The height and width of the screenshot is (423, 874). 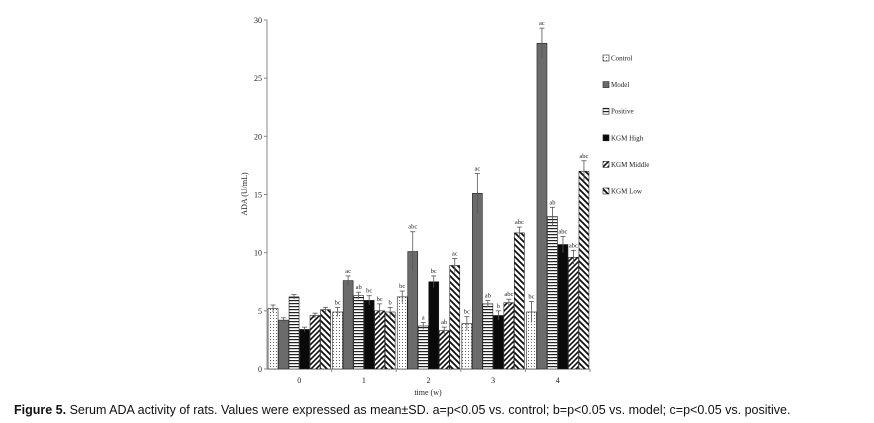 What do you see at coordinates (627, 138) in the screenshot?
I see `legend-label: KGM High` at bounding box center [627, 138].